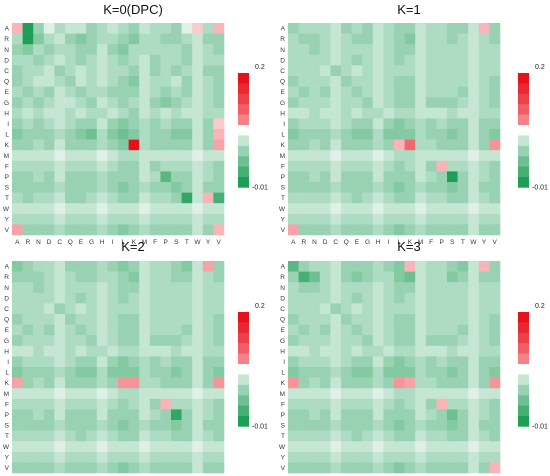 The image size is (550, 476). What do you see at coordinates (6, 103) in the screenshot?
I see `row-tick-label: G` at bounding box center [6, 103].